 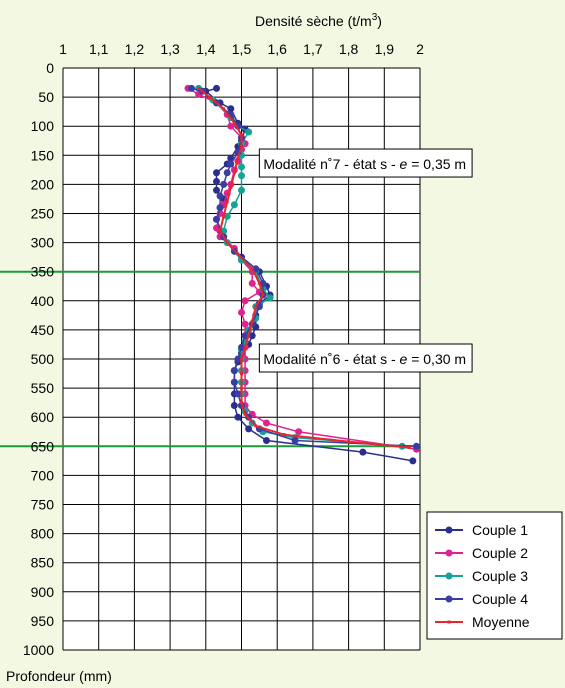 What do you see at coordinates (43, 475) in the screenshot?
I see `y-tick-label: 700` at bounding box center [43, 475].